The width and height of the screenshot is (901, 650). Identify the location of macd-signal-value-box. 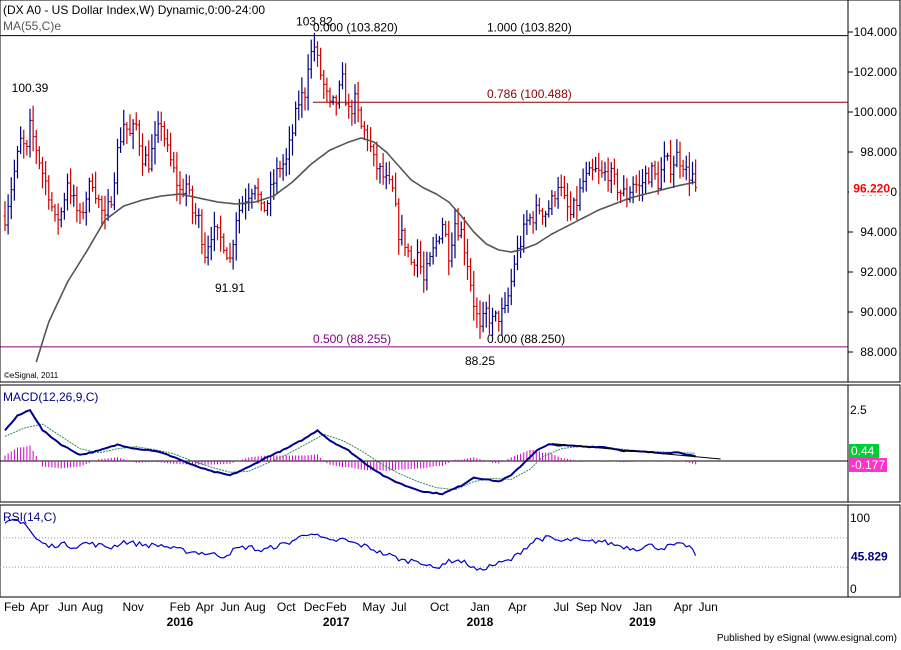
(868, 465).